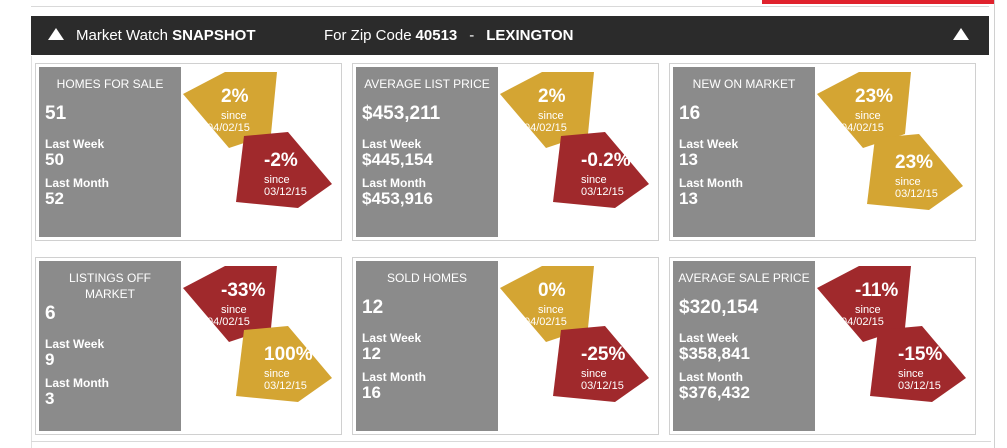  I want to click on change-percent: -33%, so click(243, 290).